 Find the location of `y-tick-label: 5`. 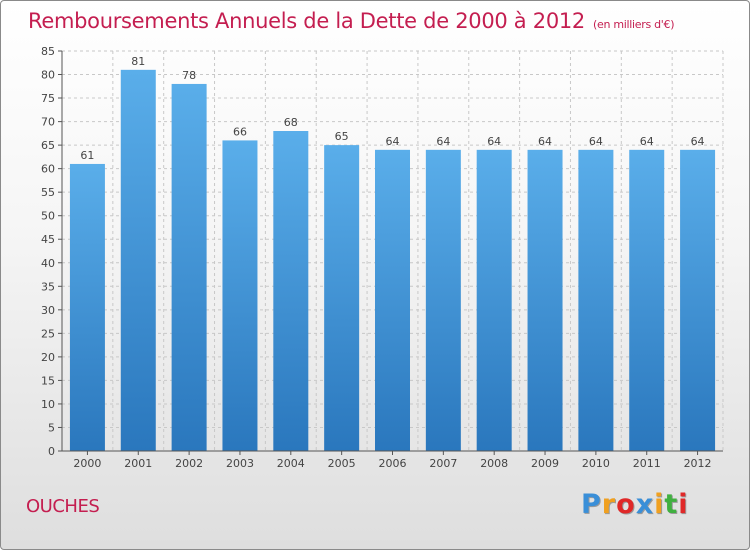

y-tick-label: 5 is located at coordinates (51, 427).